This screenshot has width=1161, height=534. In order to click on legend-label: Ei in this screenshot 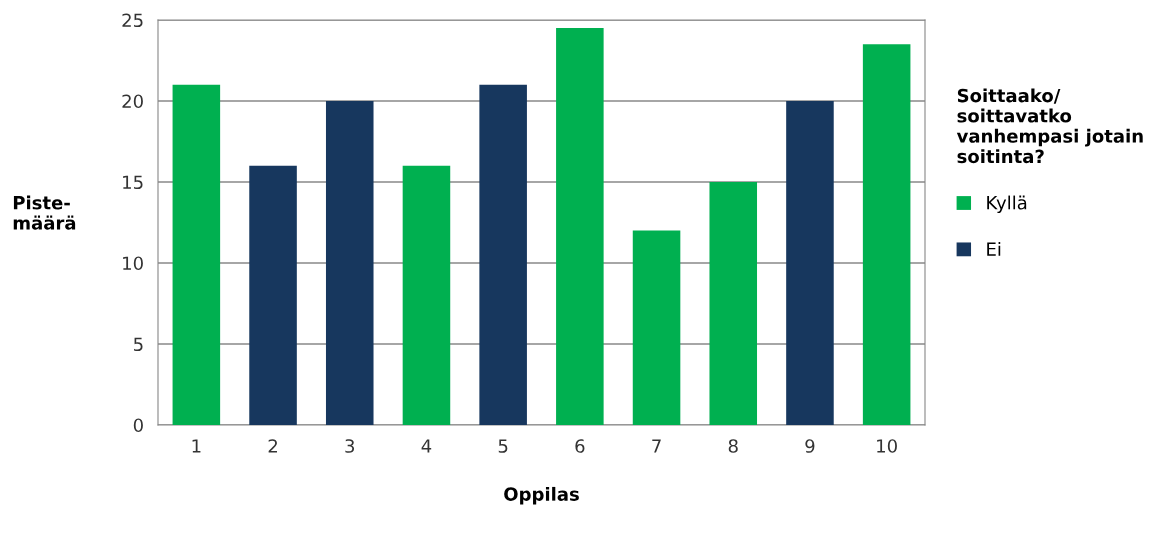, I will do `click(994, 248)`.